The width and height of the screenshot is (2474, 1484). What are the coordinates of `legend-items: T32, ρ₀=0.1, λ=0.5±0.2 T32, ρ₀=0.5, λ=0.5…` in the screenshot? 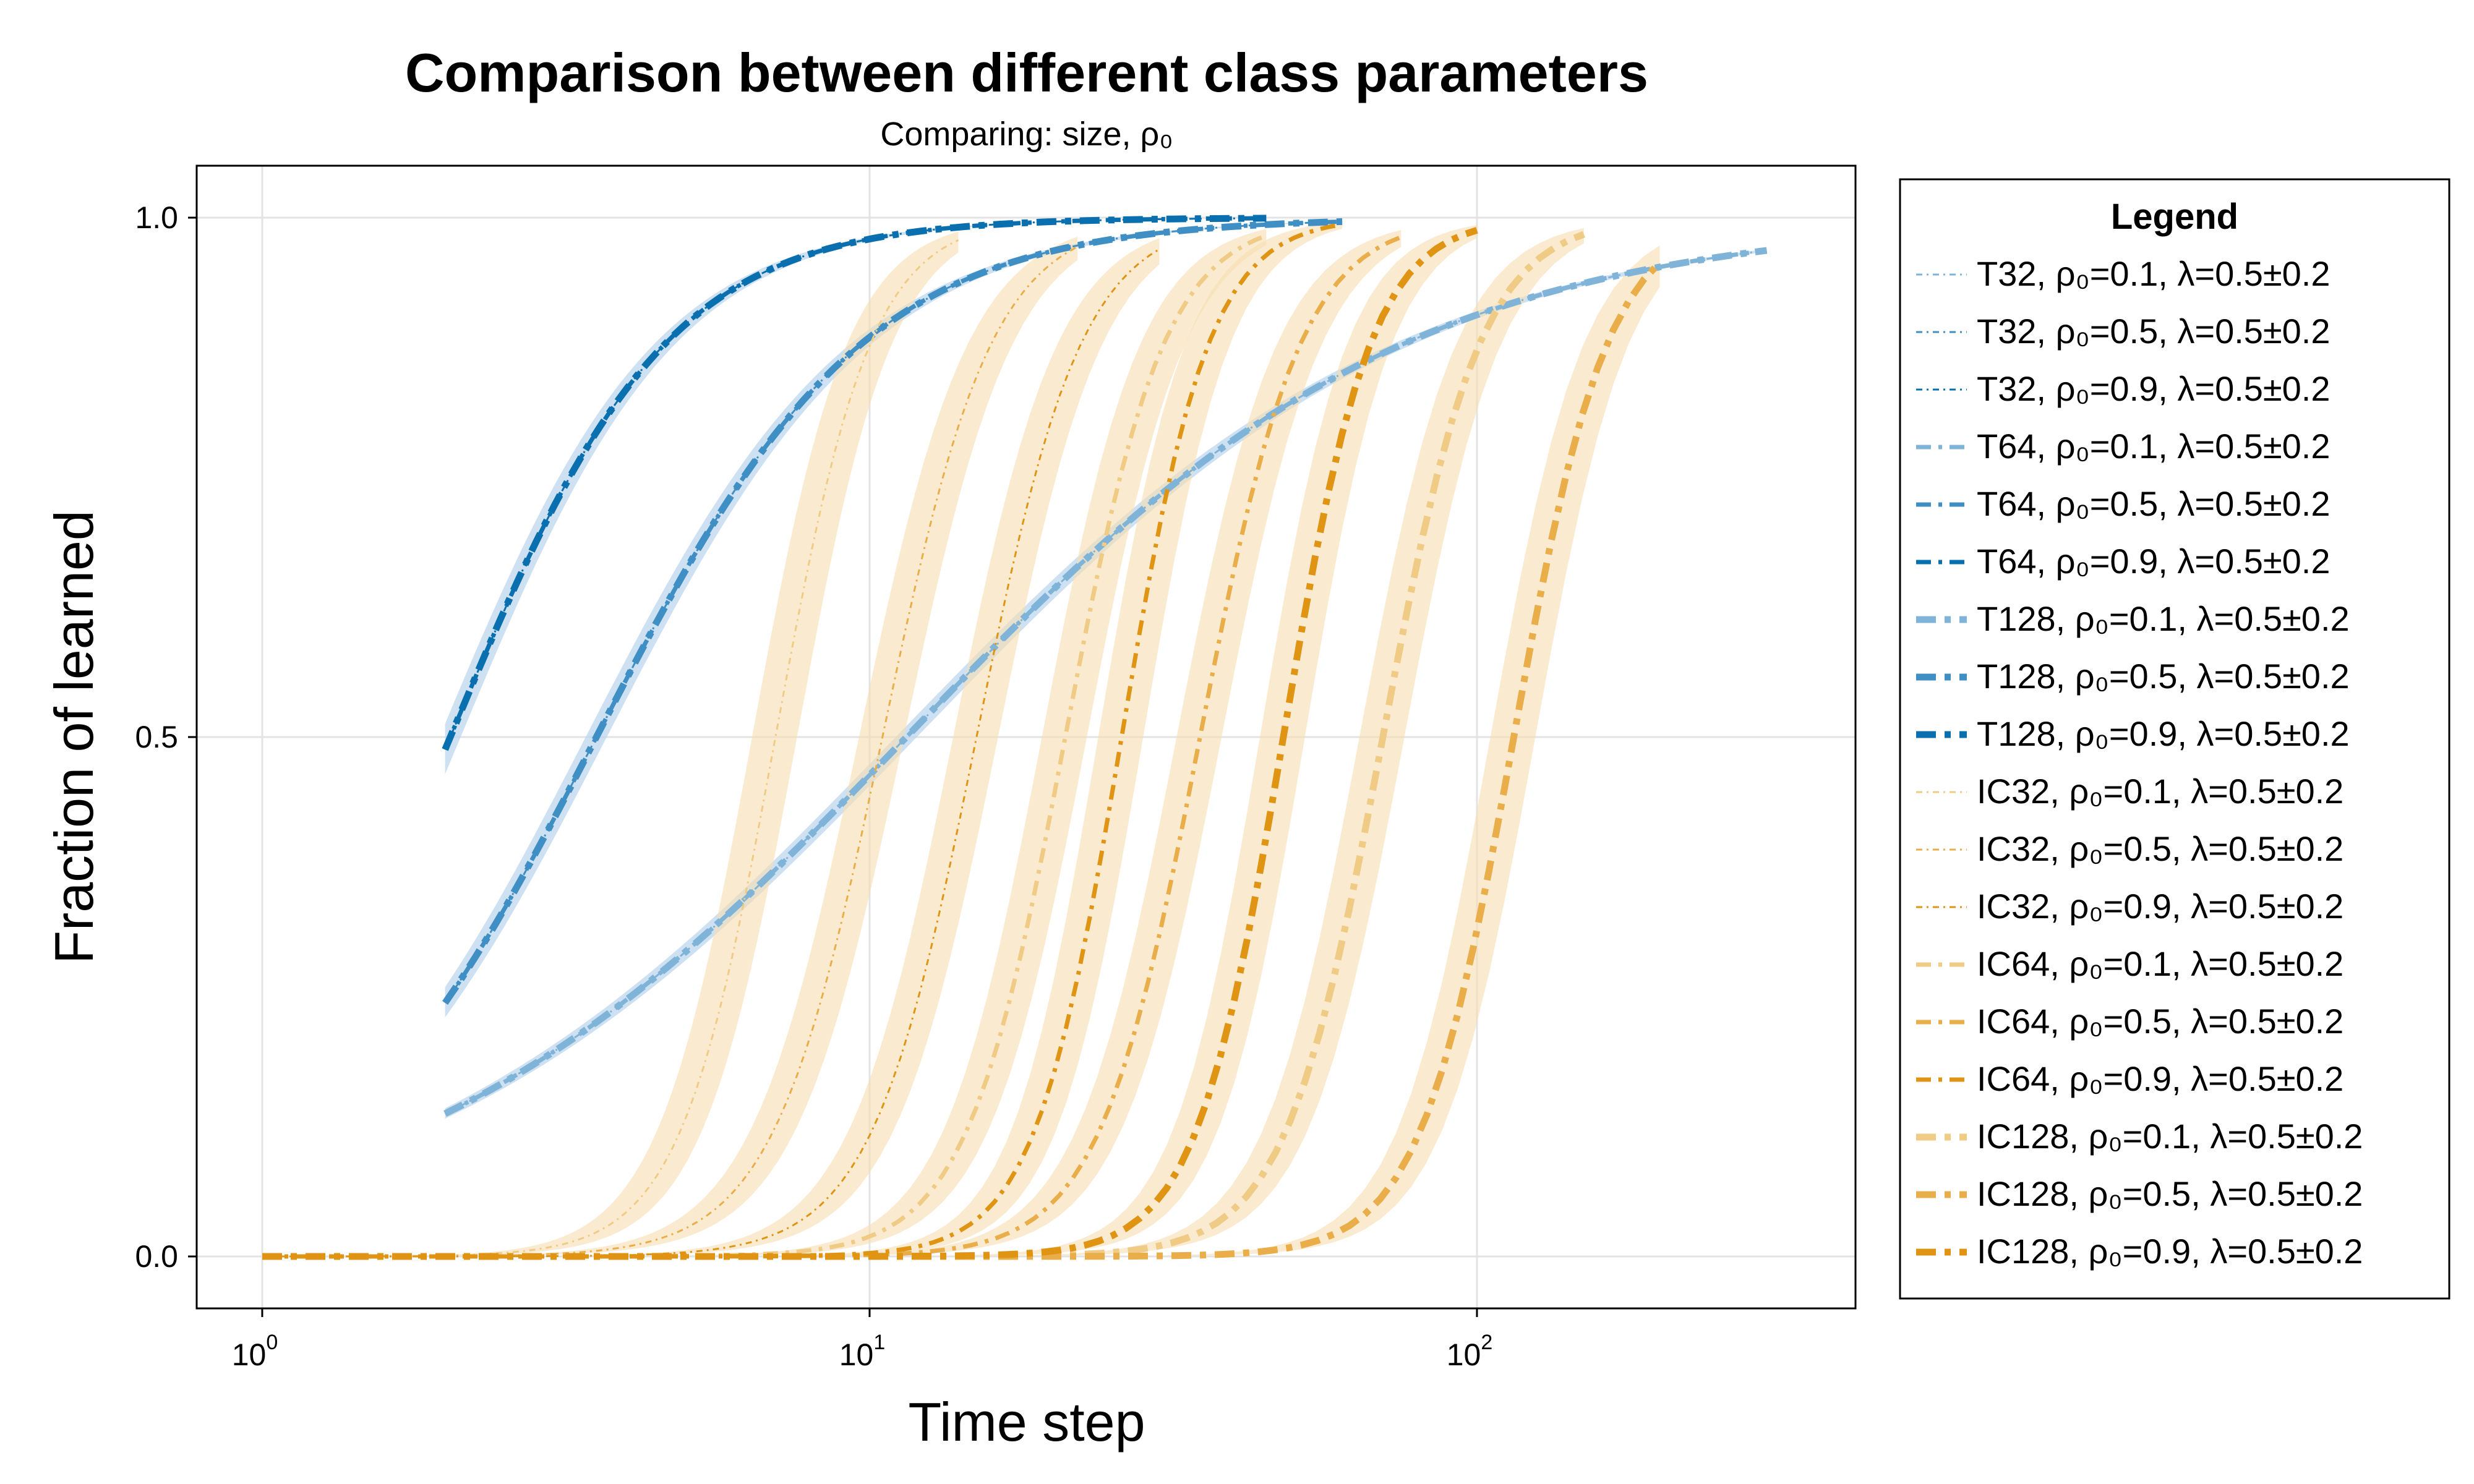 It's located at (2139, 762).